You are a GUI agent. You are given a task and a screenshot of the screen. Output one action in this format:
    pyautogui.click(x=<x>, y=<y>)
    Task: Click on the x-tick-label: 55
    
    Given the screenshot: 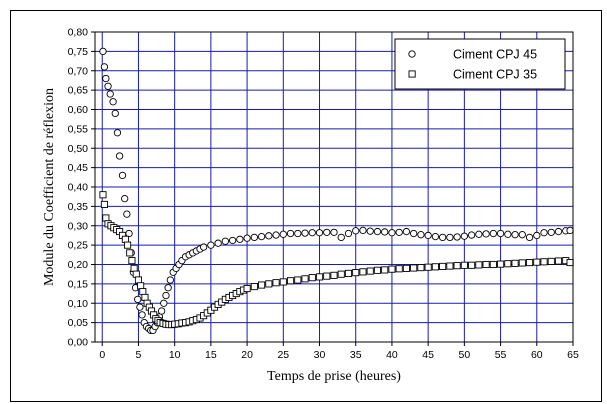 What is the action you would take?
    pyautogui.click(x=501, y=355)
    